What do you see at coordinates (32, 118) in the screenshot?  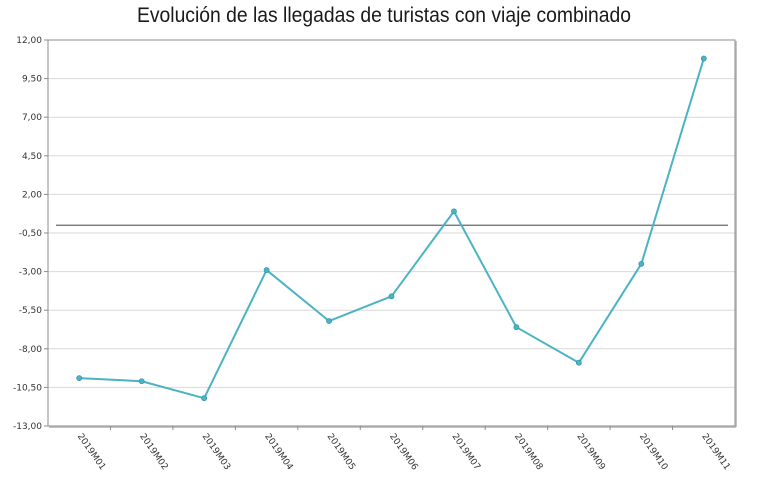 I see `y-tick-label: 7,00` at bounding box center [32, 118].